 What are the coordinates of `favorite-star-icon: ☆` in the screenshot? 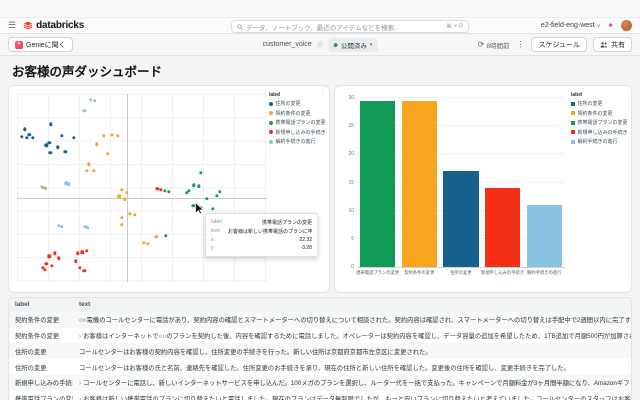 It's located at (320, 44).